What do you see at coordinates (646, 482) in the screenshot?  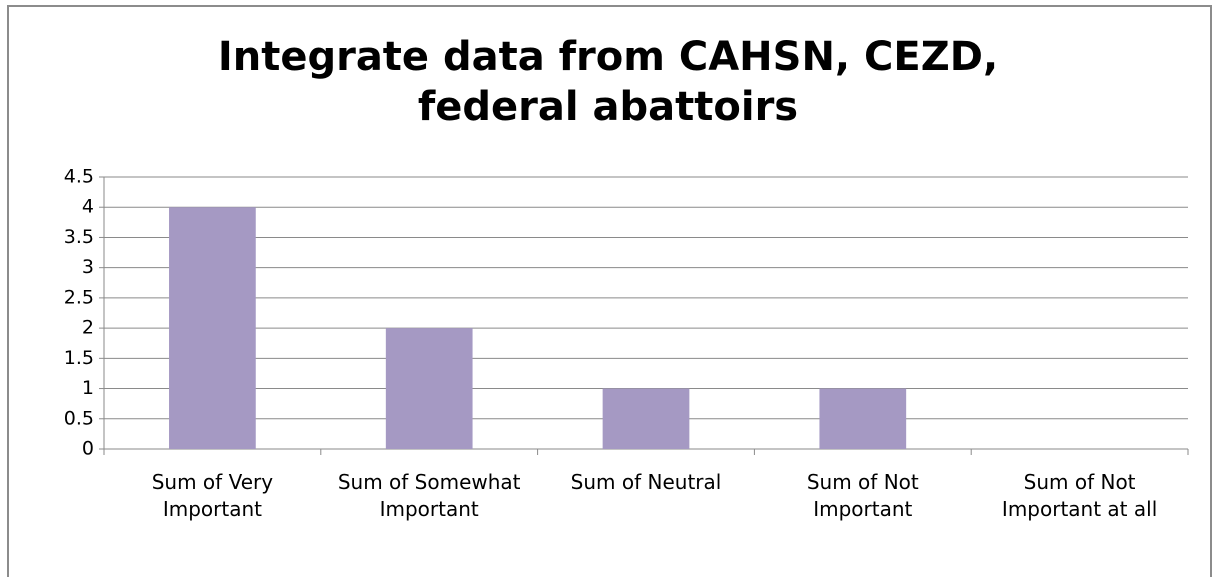 I see `x-tick-label: Sum of Neutral` at bounding box center [646, 482].